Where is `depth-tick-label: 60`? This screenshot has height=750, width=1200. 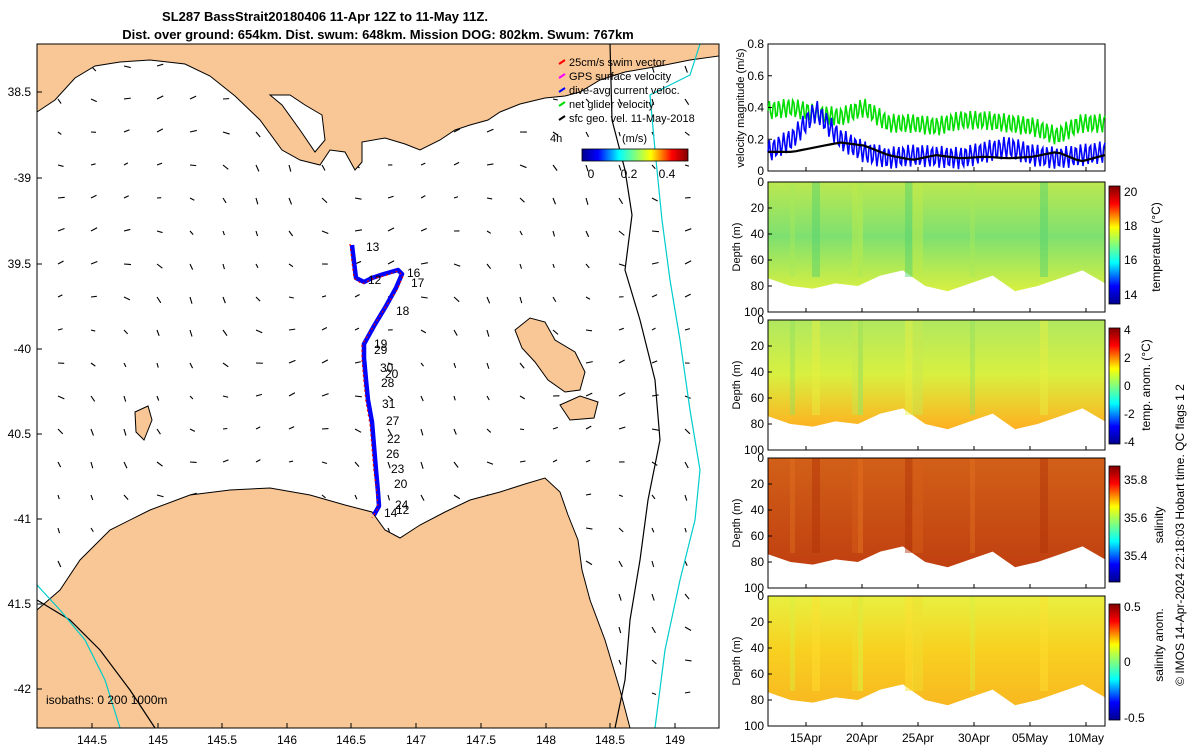
depth-tick-label: 60 is located at coordinates (758, 398).